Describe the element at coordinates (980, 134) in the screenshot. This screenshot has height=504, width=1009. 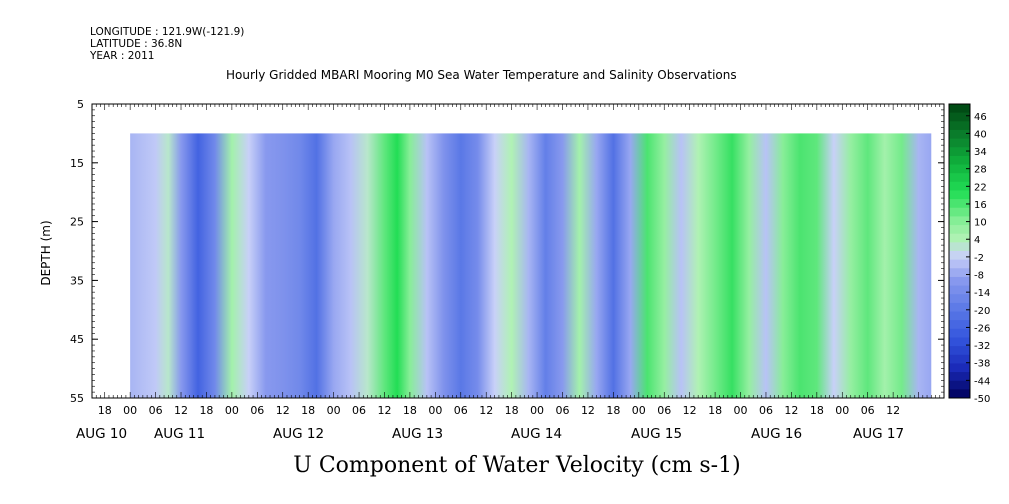
I see `colorbar-label: 40` at that location.